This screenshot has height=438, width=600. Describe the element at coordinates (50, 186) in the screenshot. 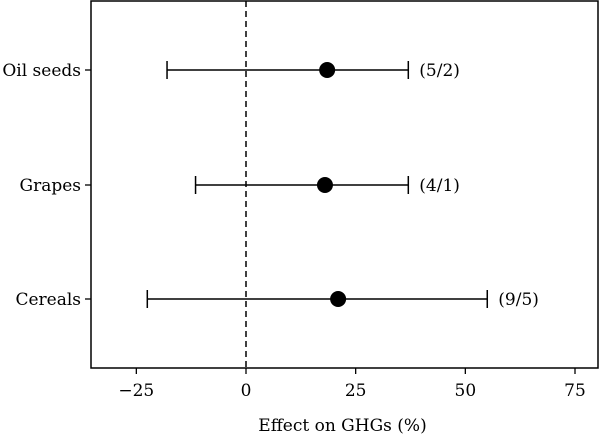

I see `category-label: Grapes` at that location.